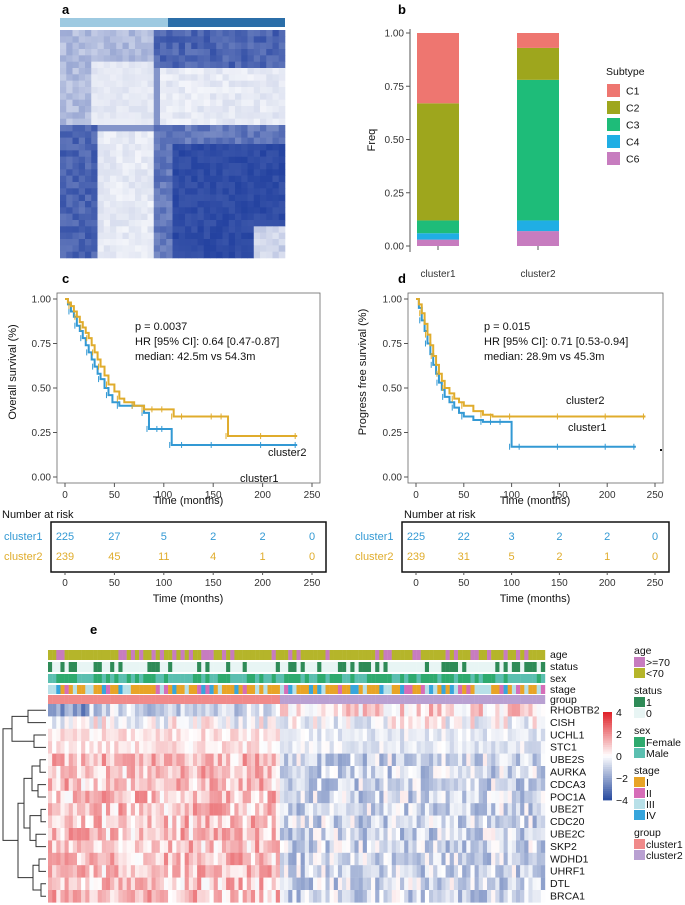 The width and height of the screenshot is (685, 905). Describe the element at coordinates (460, 859) in the screenshot. I see `expr-cell-WDHD1` at that location.